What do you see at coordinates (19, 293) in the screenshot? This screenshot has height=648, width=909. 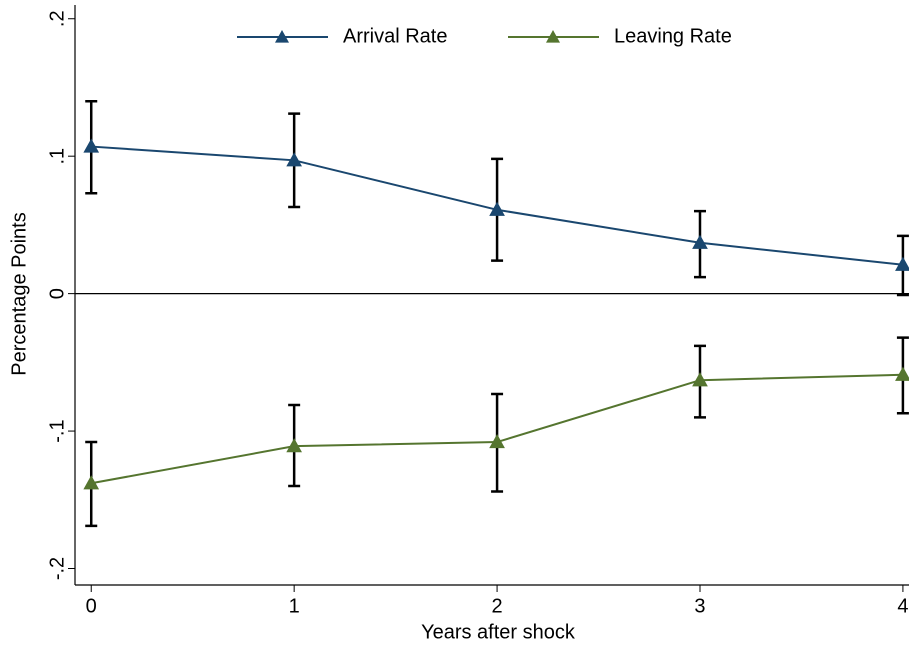 I see `y-axis-label: Percentage Points` at bounding box center [19, 293].